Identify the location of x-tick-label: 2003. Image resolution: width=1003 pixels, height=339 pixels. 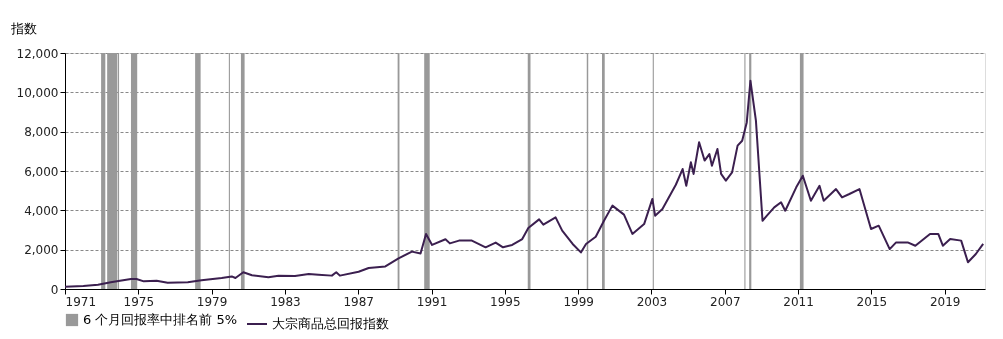
(652, 301).